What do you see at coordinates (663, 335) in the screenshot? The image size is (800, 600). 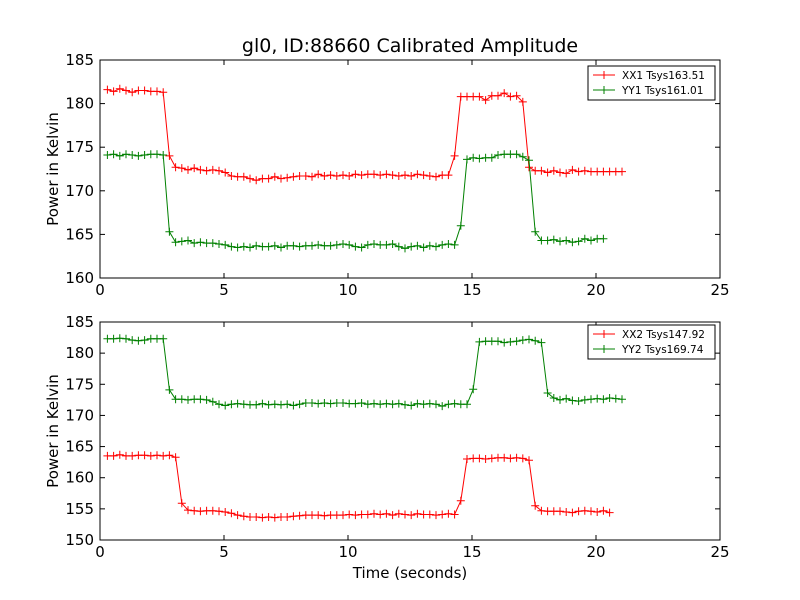 I see `bottom-legend-label: XX2 Tsys147.92` at bounding box center [663, 335].